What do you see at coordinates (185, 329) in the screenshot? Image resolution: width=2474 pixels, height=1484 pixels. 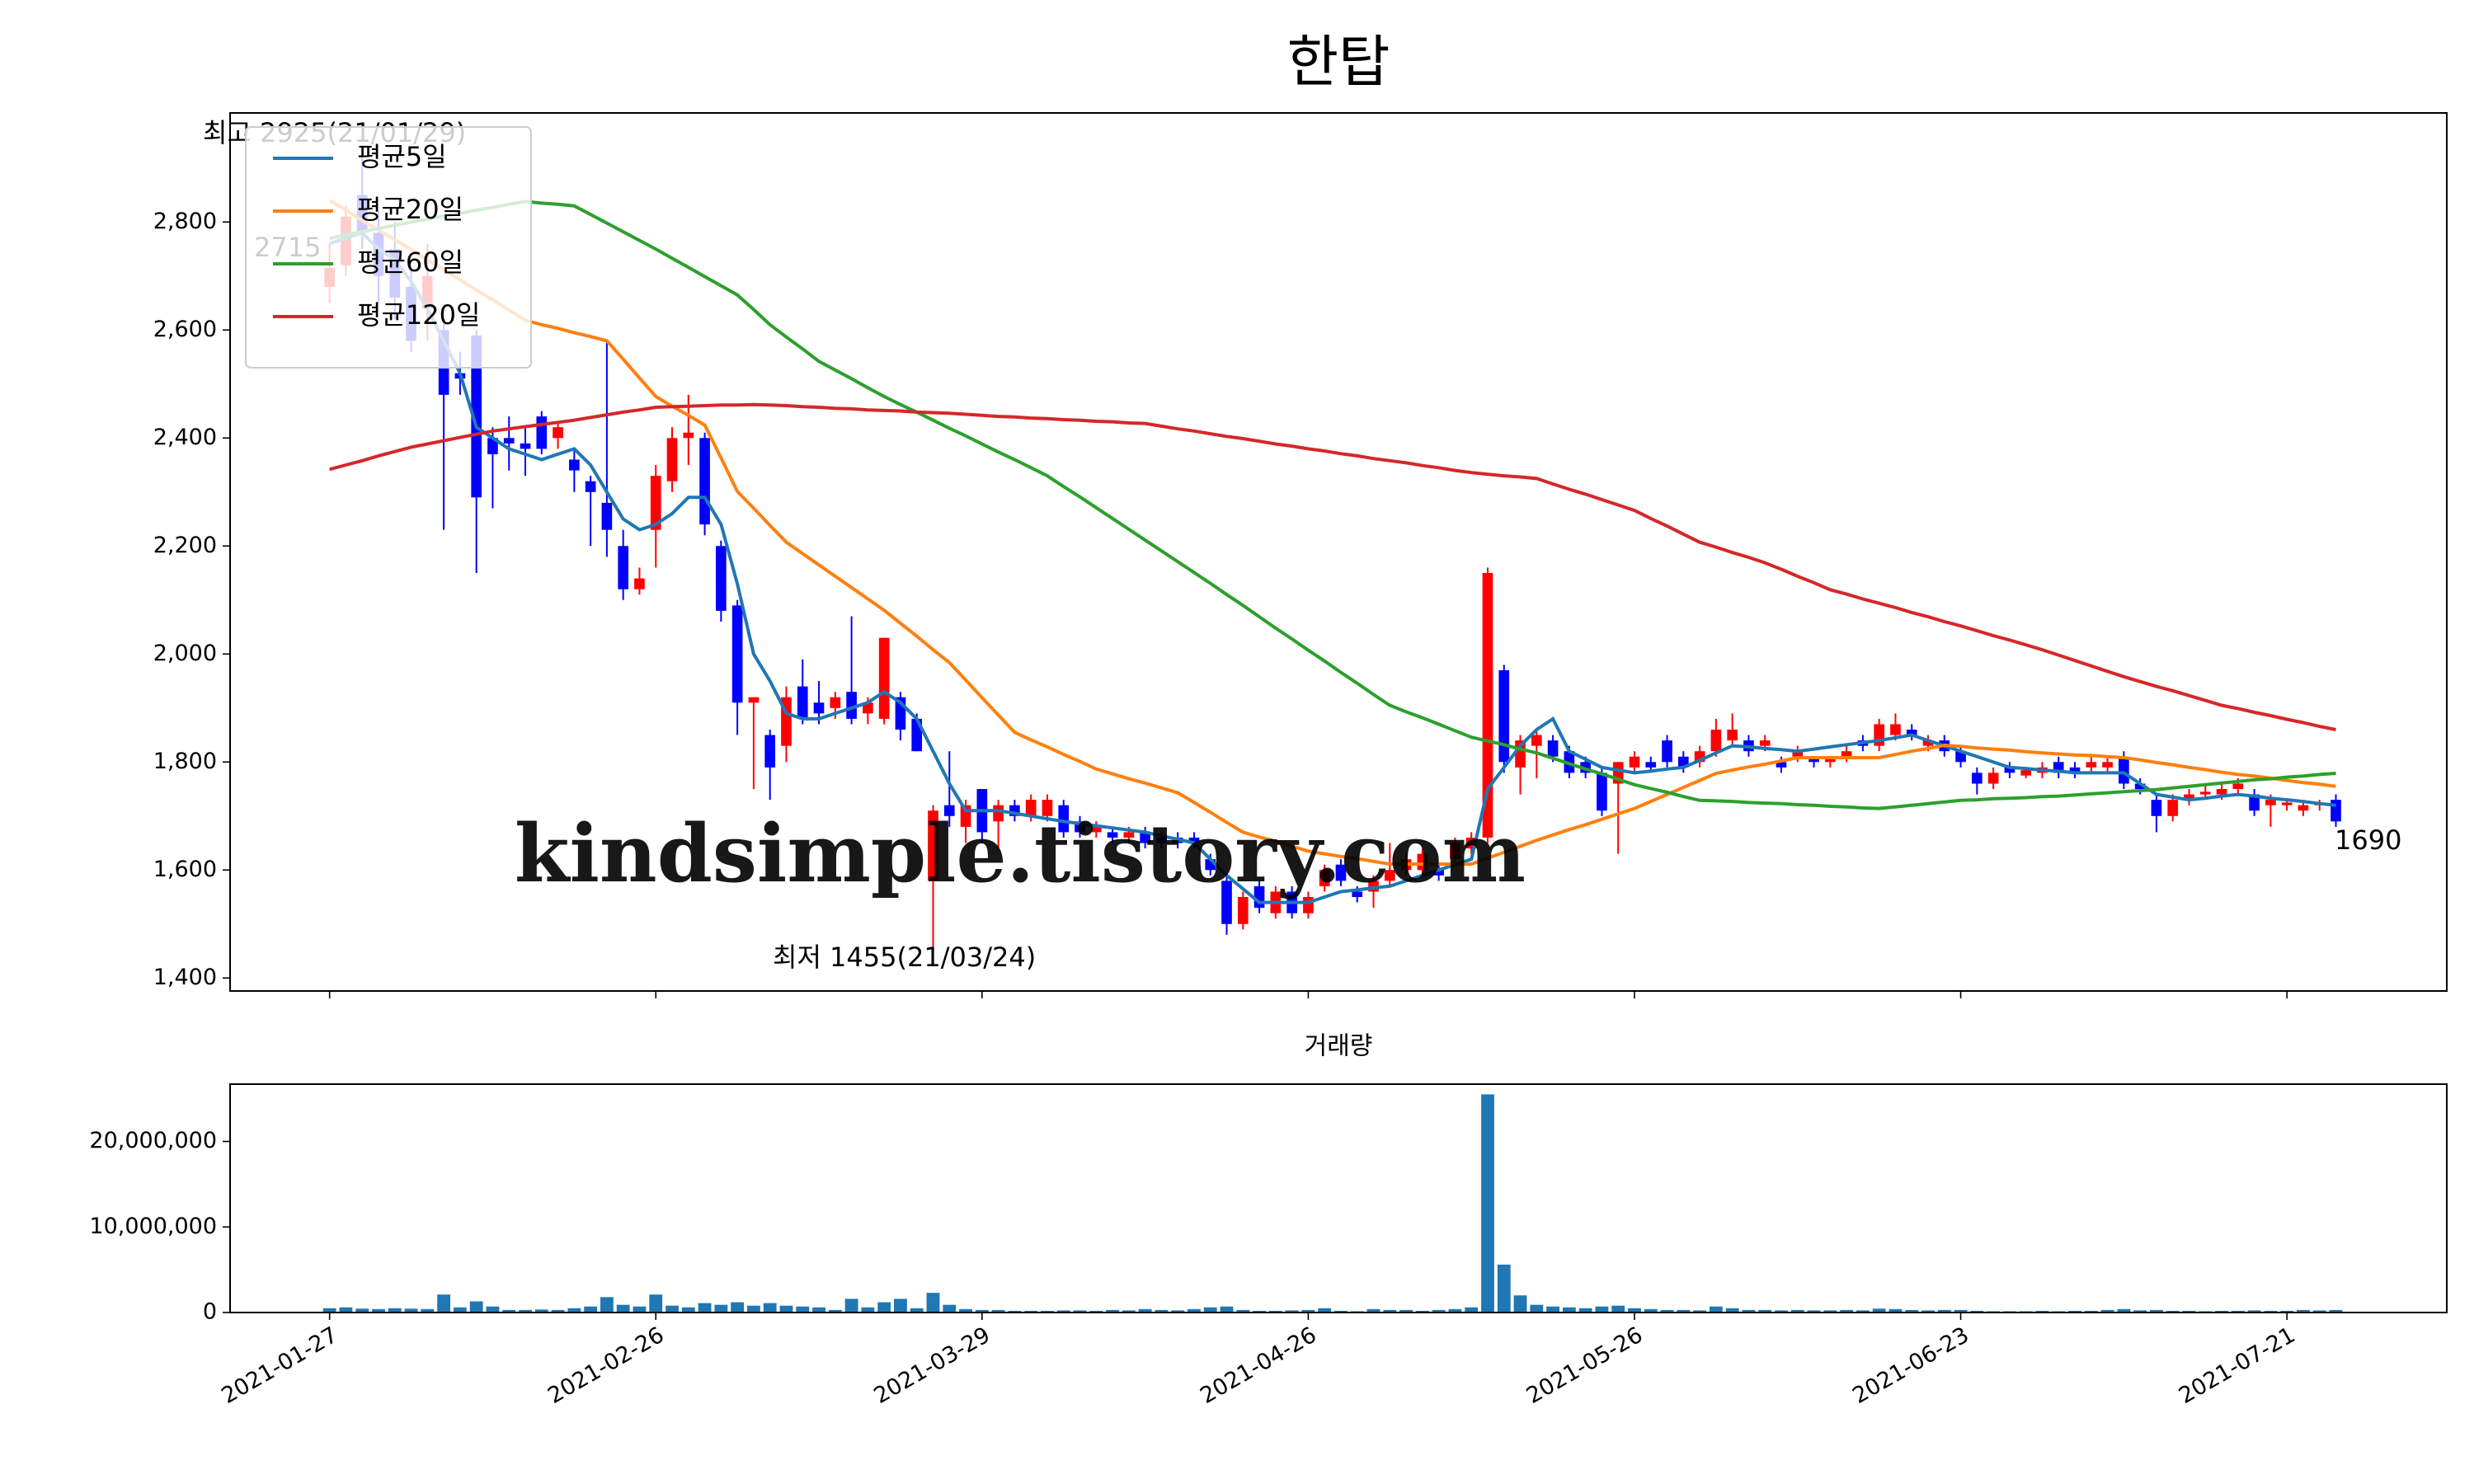 I see `y-tick-label: 2,600` at bounding box center [185, 329].